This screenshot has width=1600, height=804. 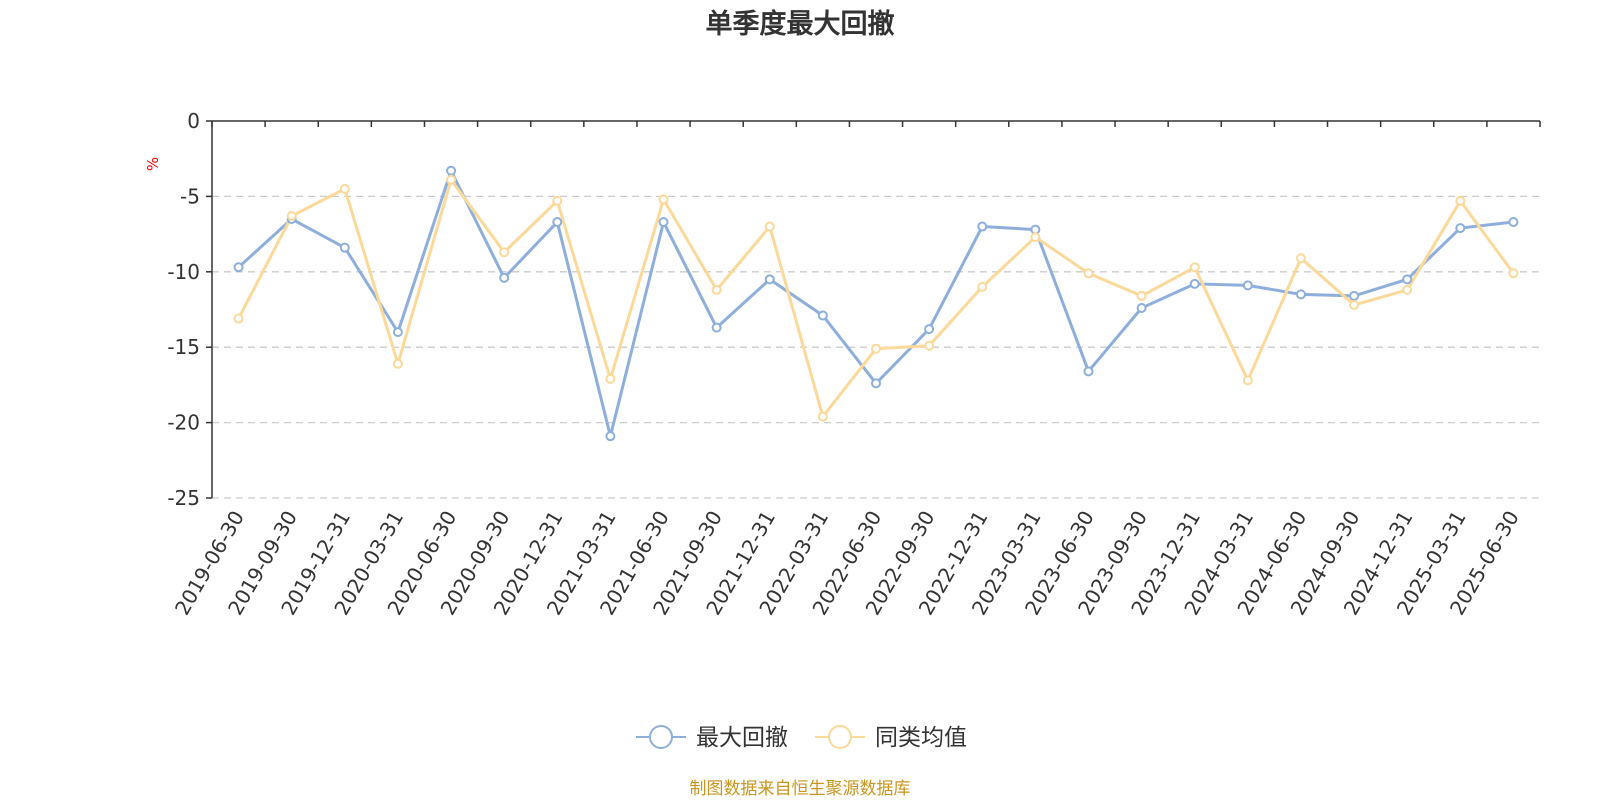 What do you see at coordinates (190, 196) in the screenshot?
I see `y-tick-label: -5` at bounding box center [190, 196].